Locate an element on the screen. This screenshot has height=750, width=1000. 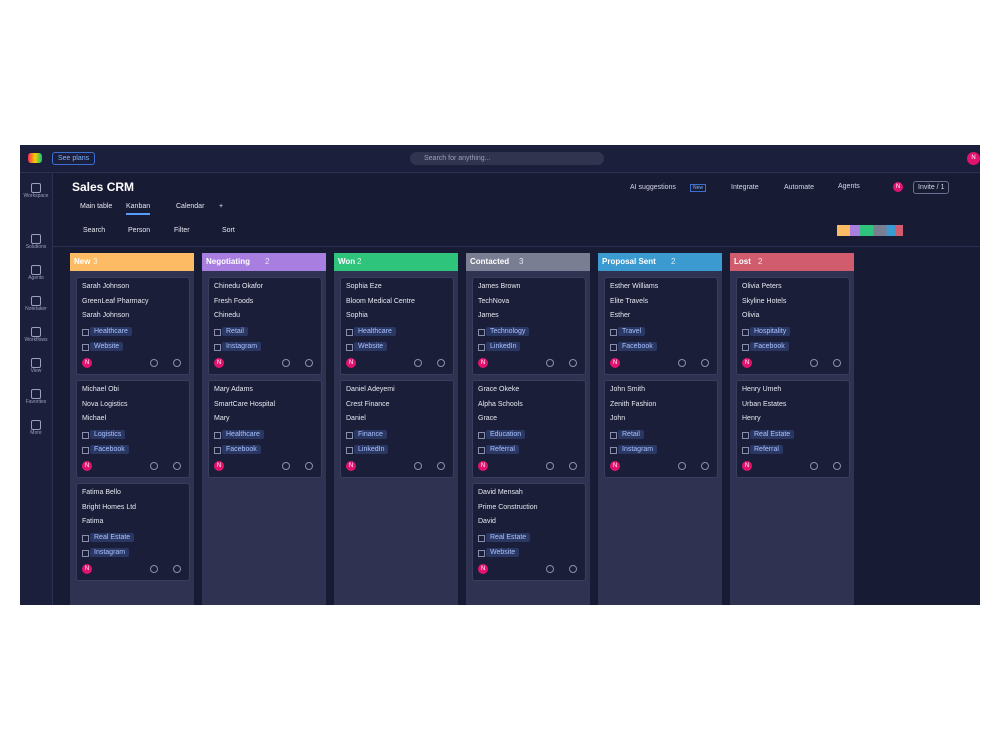
tab: Main table is located at coordinates (96, 206).